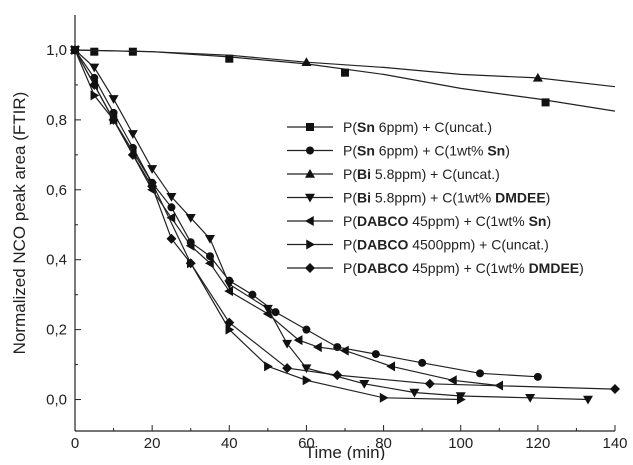 The image size is (633, 465). Describe the element at coordinates (435, 174) in the screenshot. I see `legend-label-part: 5.8ppm) + C(uncat.)` at that location.